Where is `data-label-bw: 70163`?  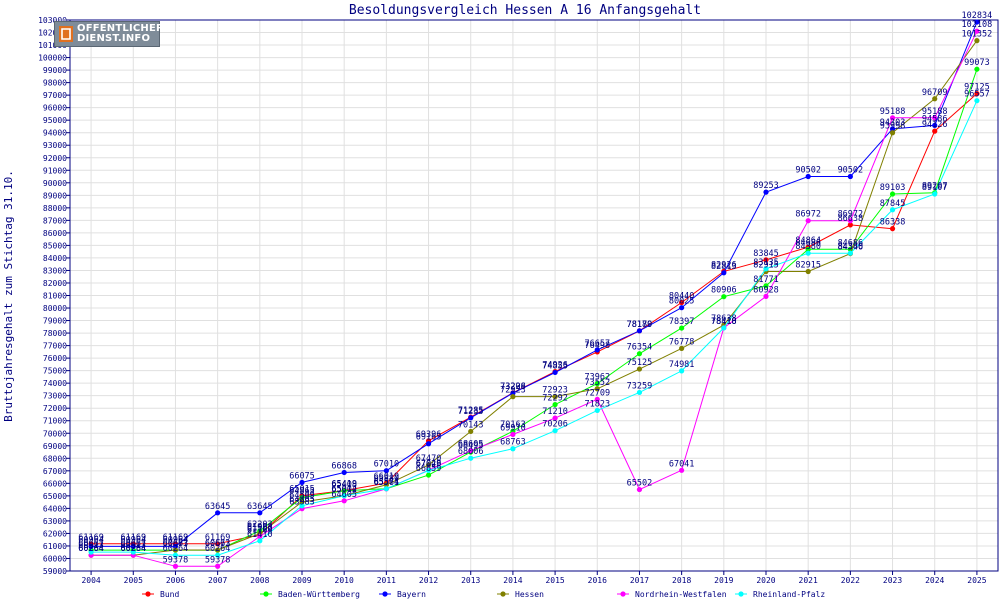 data-label-bw: 70163 is located at coordinates (513, 425).